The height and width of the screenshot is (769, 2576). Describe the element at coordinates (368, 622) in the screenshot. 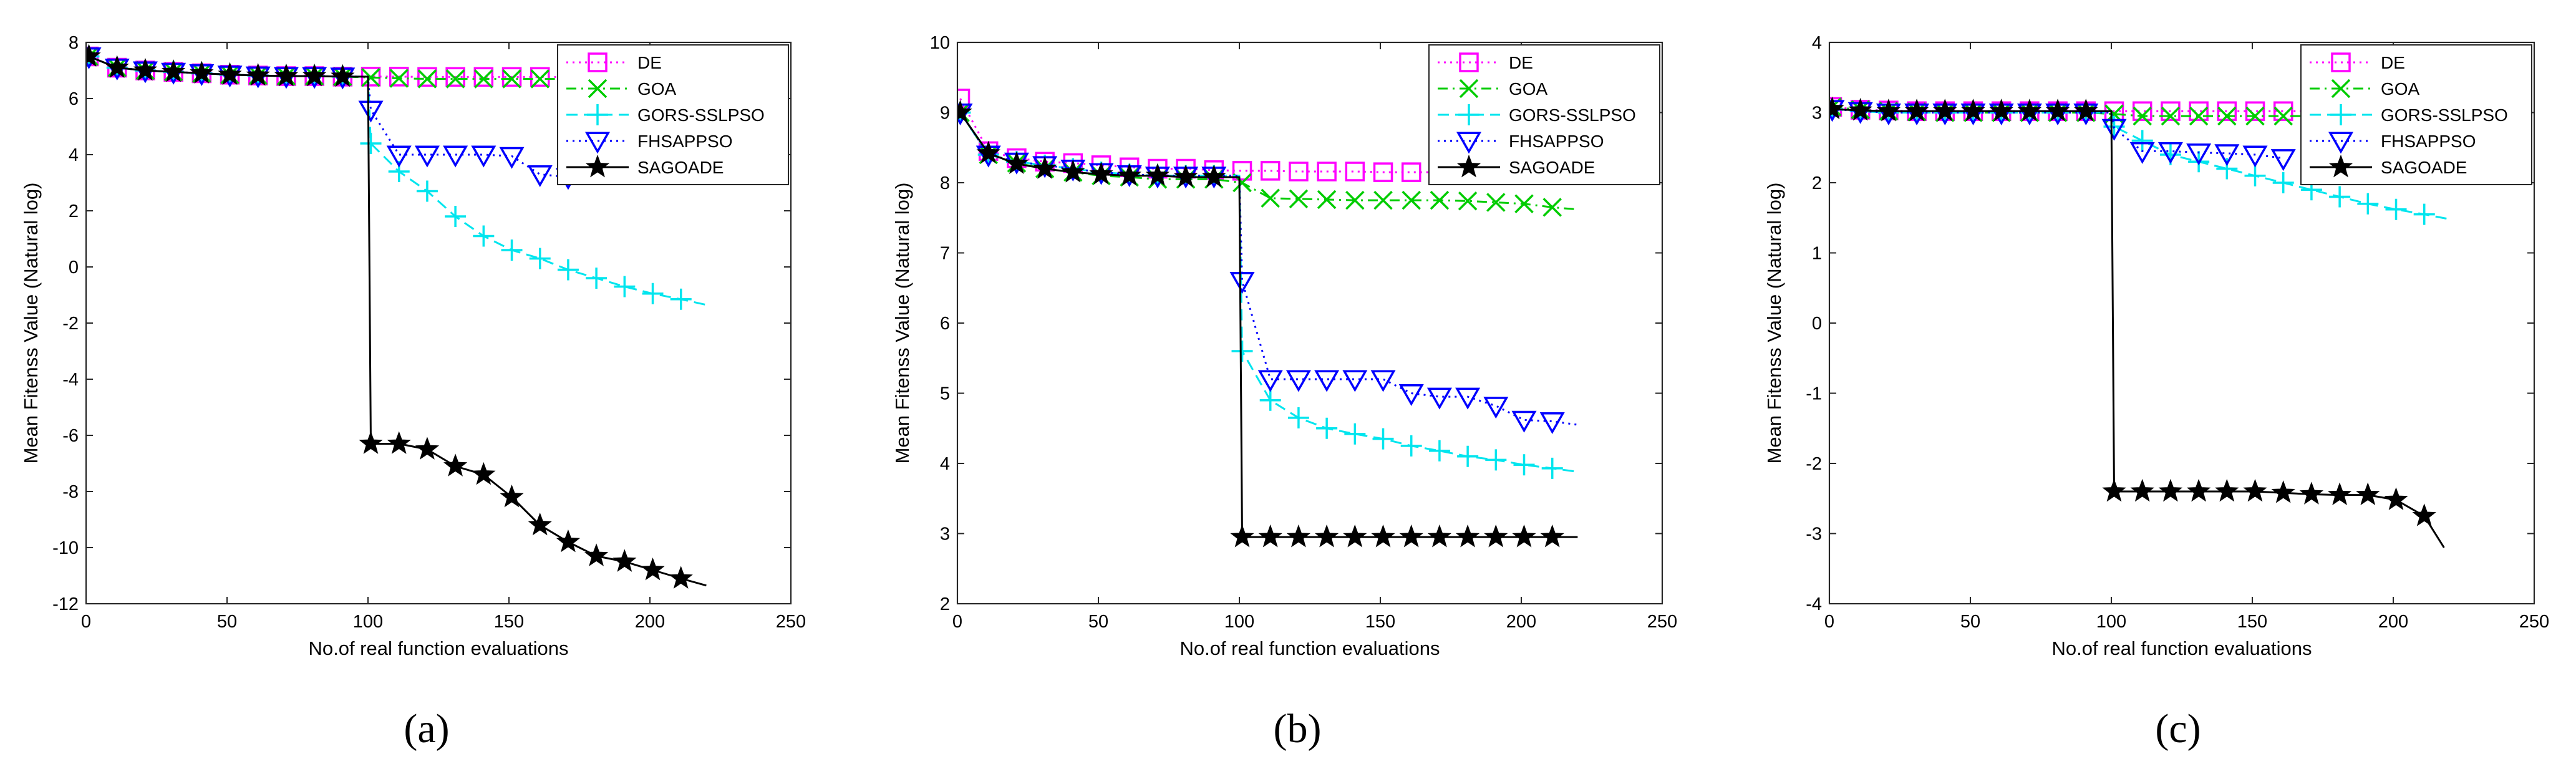

I see `x-tick-label: 100` at that location.